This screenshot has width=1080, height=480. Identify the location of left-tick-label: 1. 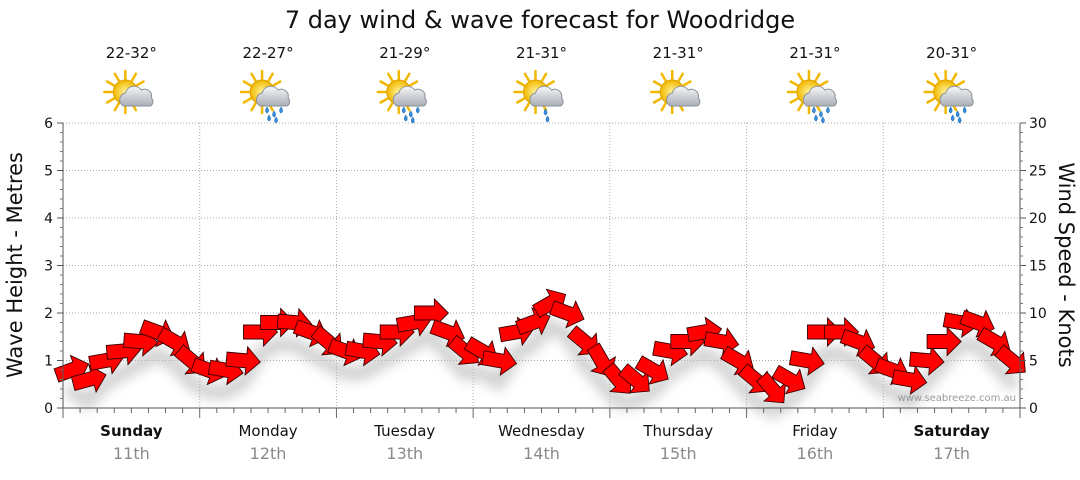
(48, 362).